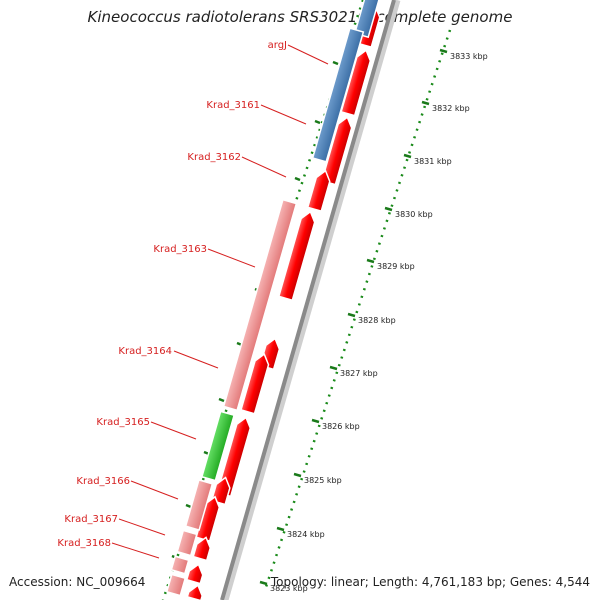 The width and height of the screenshot is (600, 600). I want to click on scale-label-7: 3827 kbp, so click(359, 373).